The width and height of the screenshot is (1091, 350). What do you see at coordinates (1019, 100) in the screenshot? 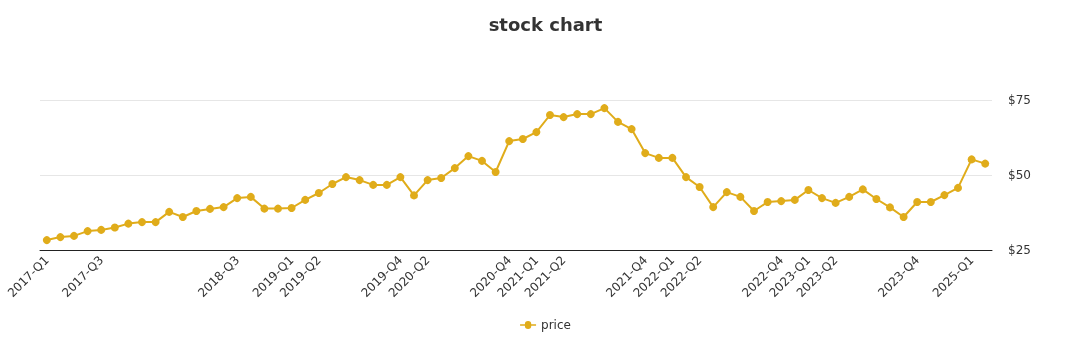
I see `y-tick-label: $75` at bounding box center [1019, 100].